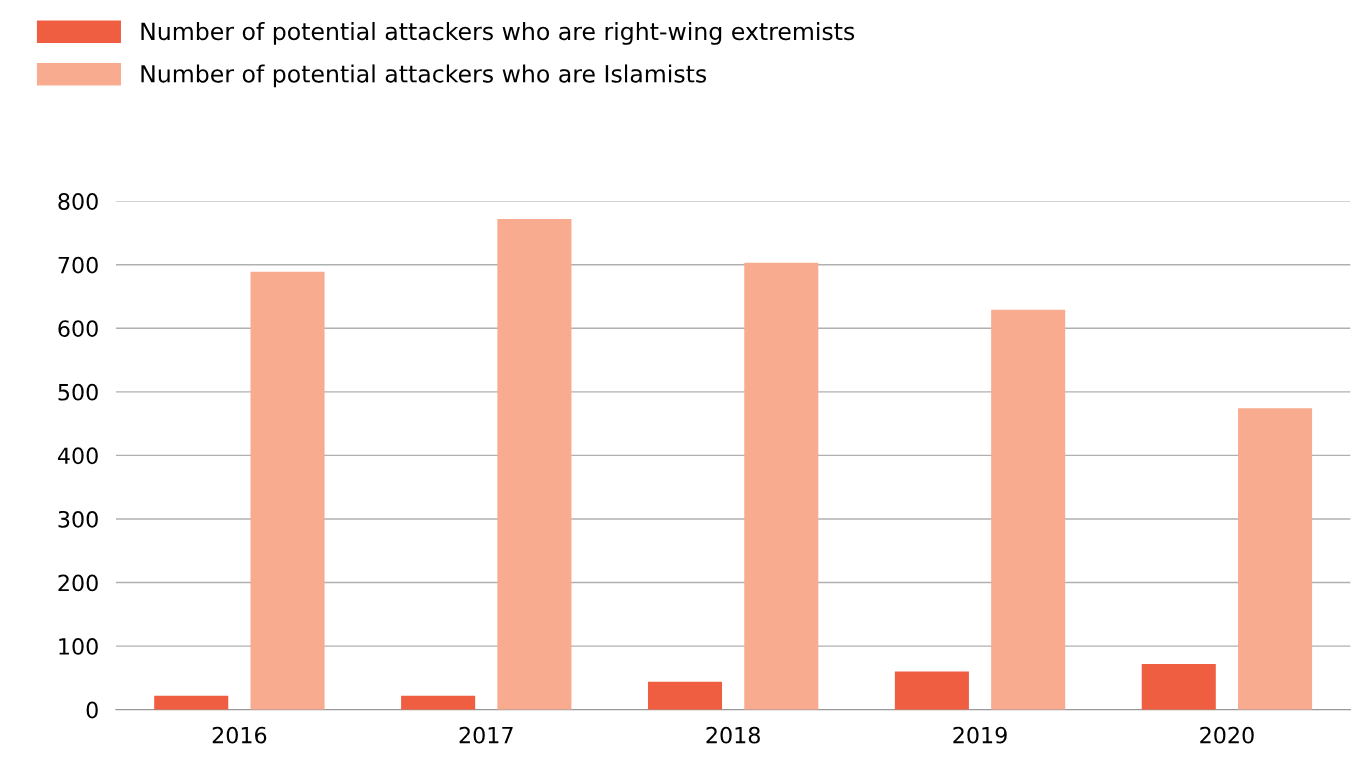 Image resolution: width=1364 pixels, height=759 pixels. I want to click on y-tick-label: 200, so click(78, 583).